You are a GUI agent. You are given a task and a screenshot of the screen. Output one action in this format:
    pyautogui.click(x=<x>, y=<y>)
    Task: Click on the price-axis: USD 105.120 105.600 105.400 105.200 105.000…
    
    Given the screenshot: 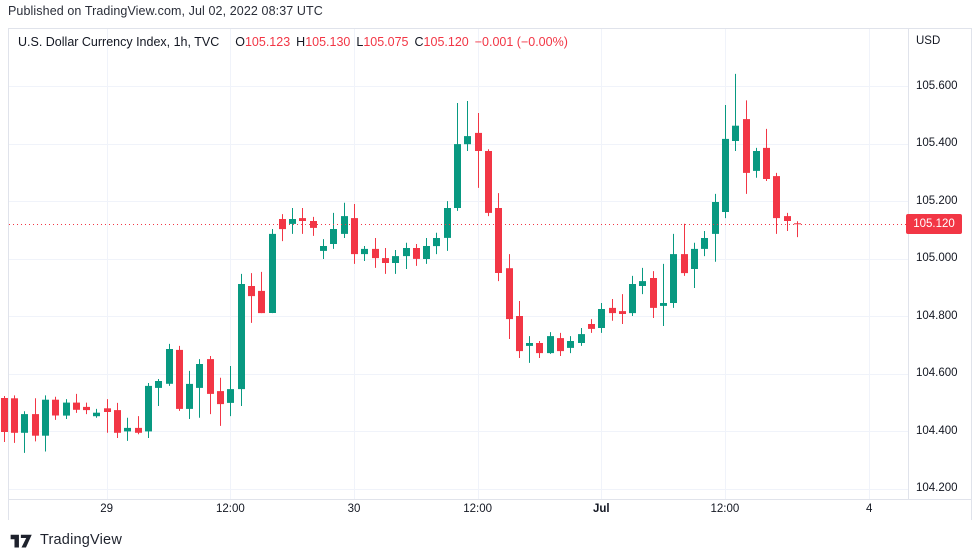 What is the action you would take?
    pyautogui.click(x=938, y=274)
    